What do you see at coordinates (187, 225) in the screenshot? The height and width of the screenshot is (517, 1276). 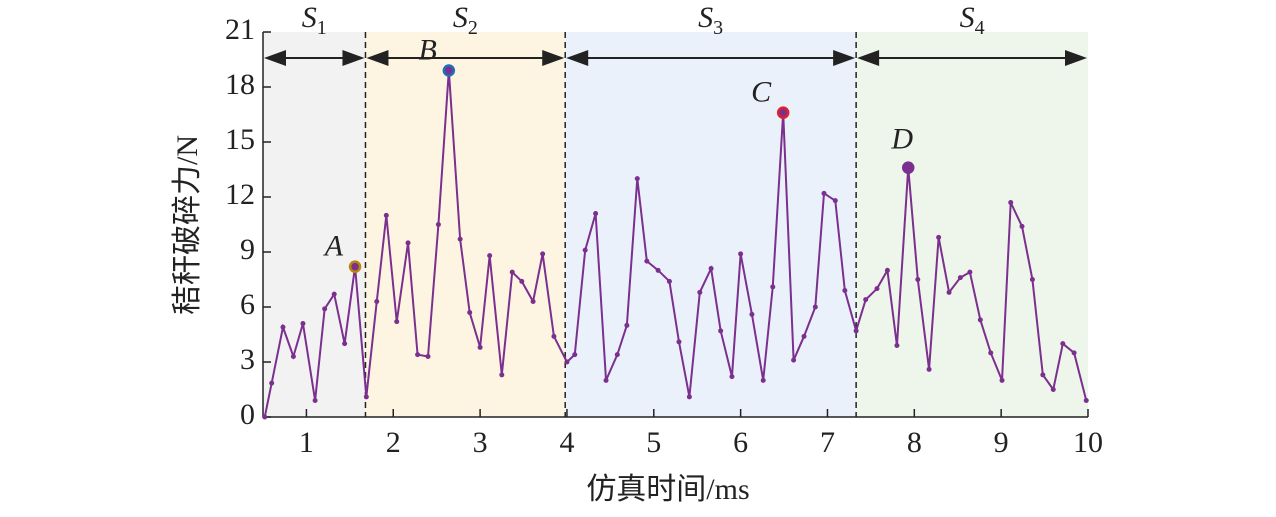 I see `y-axis-label: 秸秆破碎力/N` at bounding box center [187, 225].